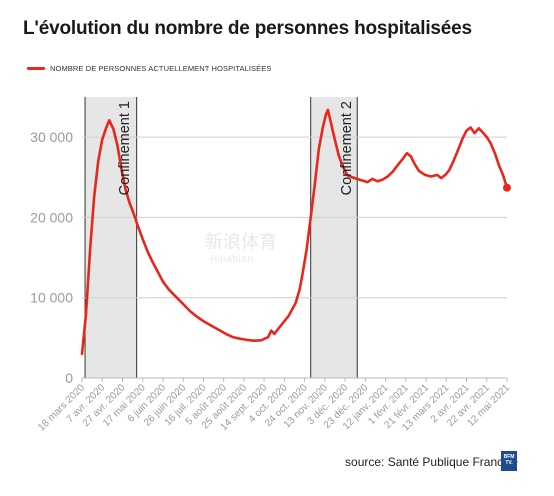 This screenshot has height=496, width=554. I want to click on watermark: 新浪体育, so click(241, 242).